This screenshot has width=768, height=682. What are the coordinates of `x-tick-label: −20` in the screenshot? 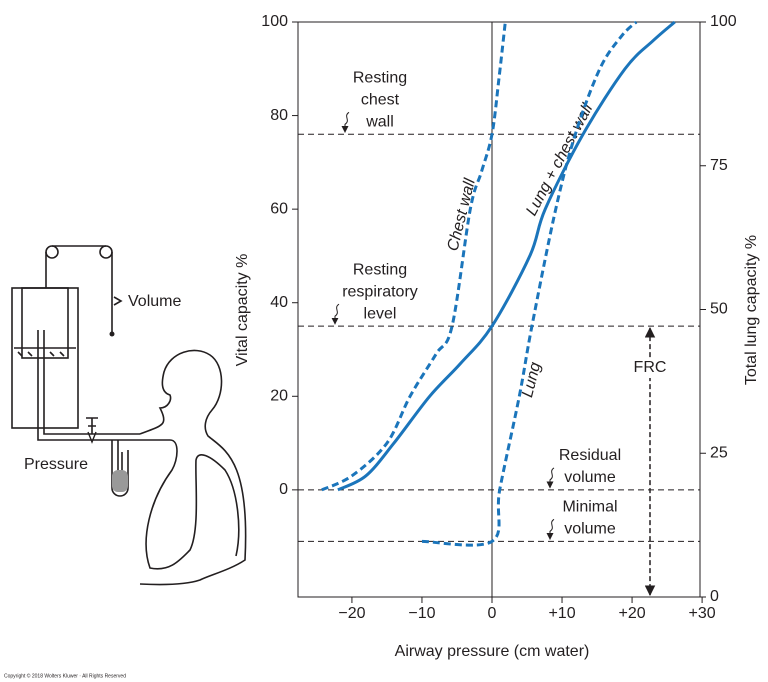 It's located at (351, 613).